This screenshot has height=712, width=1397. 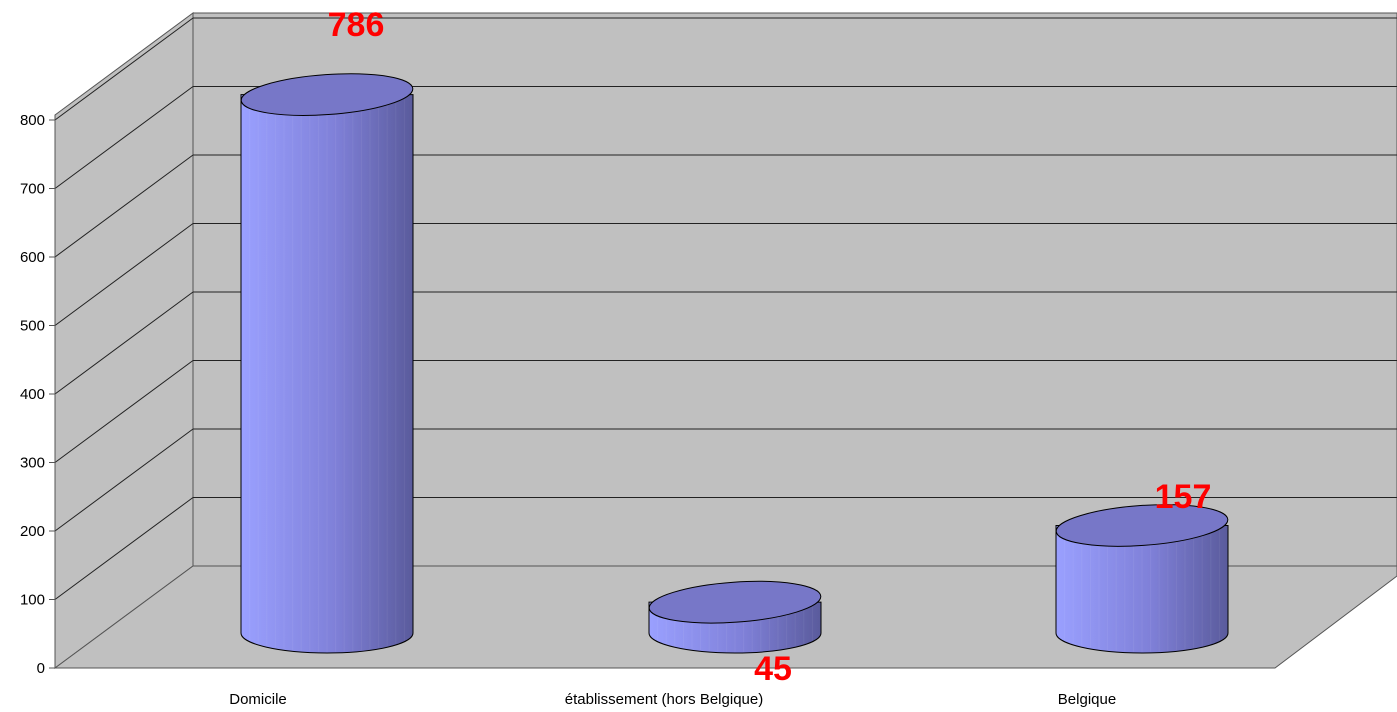 I want to click on y-tick-label: 500, so click(x=32, y=326).